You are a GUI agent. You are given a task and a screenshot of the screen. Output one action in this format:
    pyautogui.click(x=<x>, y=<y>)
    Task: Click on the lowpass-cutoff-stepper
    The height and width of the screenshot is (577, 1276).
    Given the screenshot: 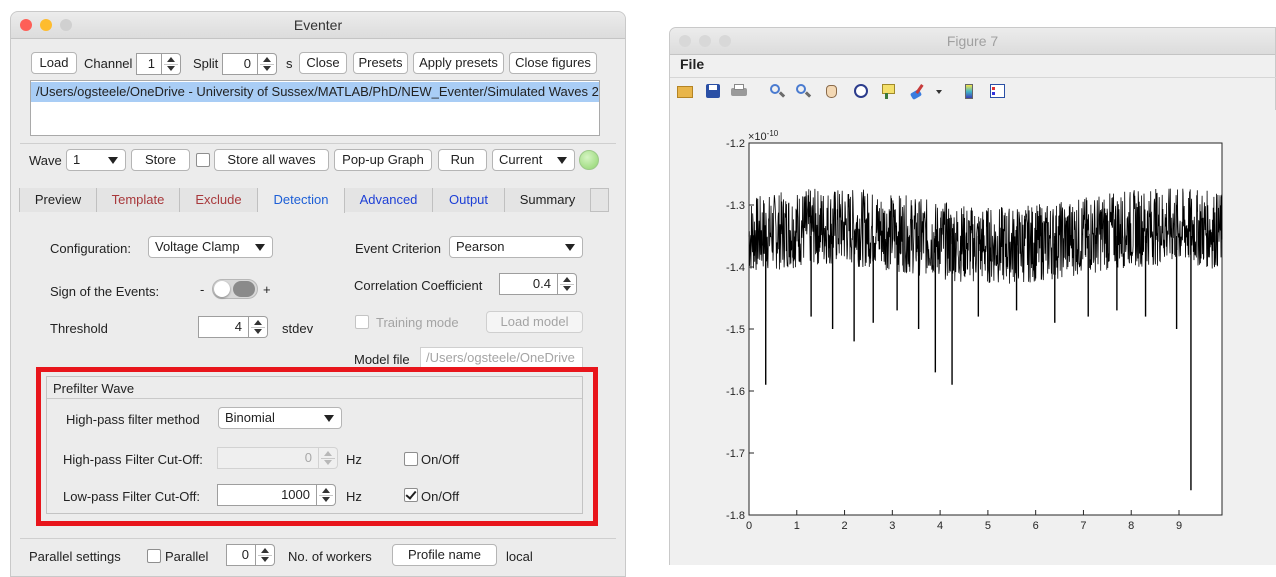 What is the action you would take?
    pyautogui.click(x=326, y=495)
    